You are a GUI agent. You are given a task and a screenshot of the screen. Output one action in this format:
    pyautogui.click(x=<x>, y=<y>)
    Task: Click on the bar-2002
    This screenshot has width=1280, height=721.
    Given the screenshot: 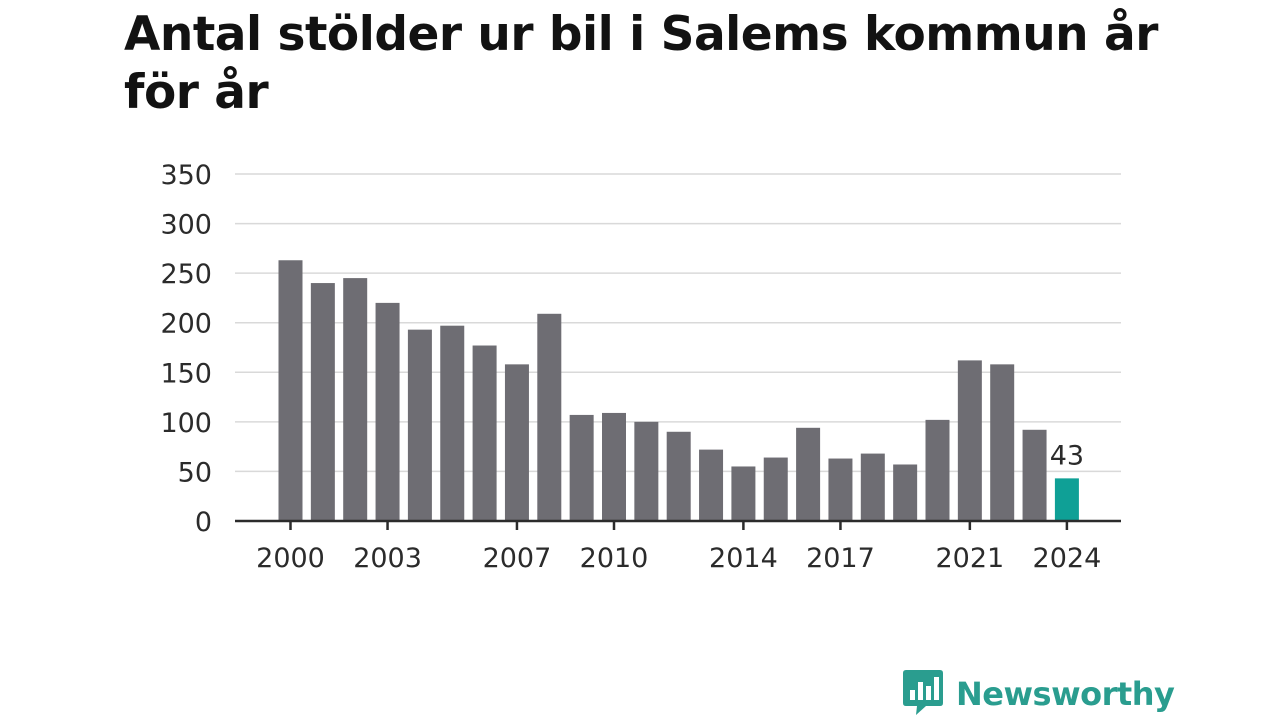 What is the action you would take?
    pyautogui.click(x=355, y=399)
    